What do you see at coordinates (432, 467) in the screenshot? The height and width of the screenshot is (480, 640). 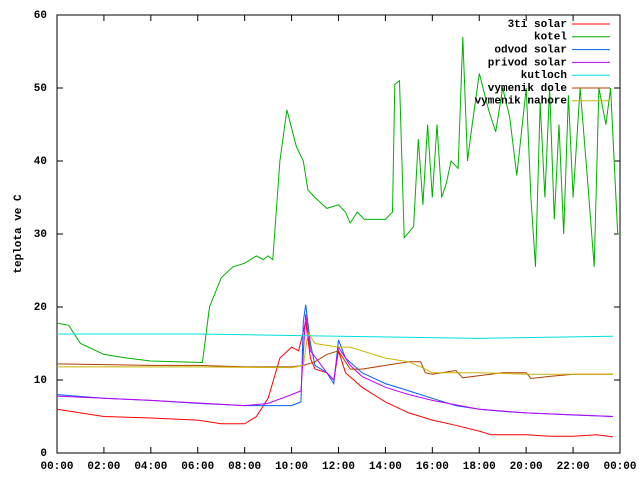 I see `x-tick-label: 16:00` at bounding box center [432, 467].